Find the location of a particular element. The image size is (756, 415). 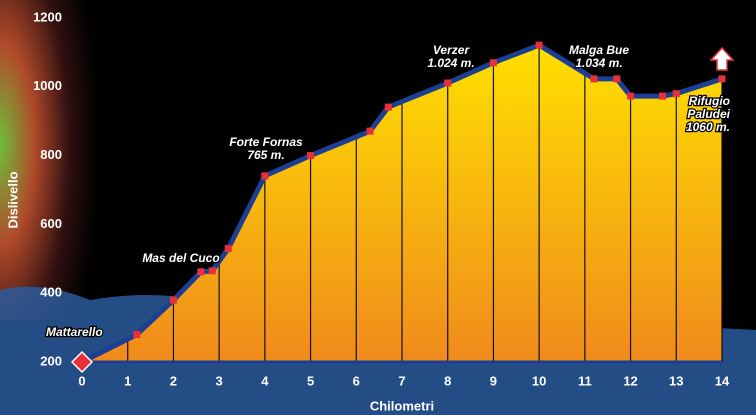

y-tick-label: 1200 is located at coordinates (47, 16).